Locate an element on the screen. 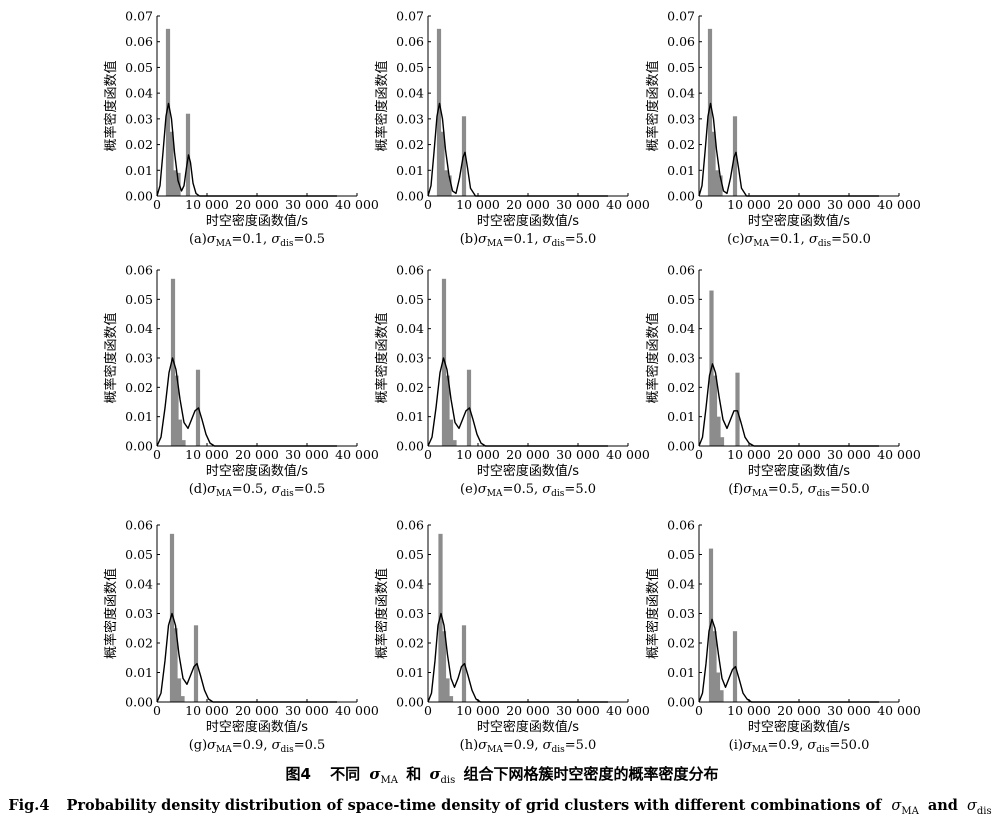 Image resolution: width=1004 pixels, height=825 pixels. y-tick-label: 0.07 is located at coordinates (410, 16).